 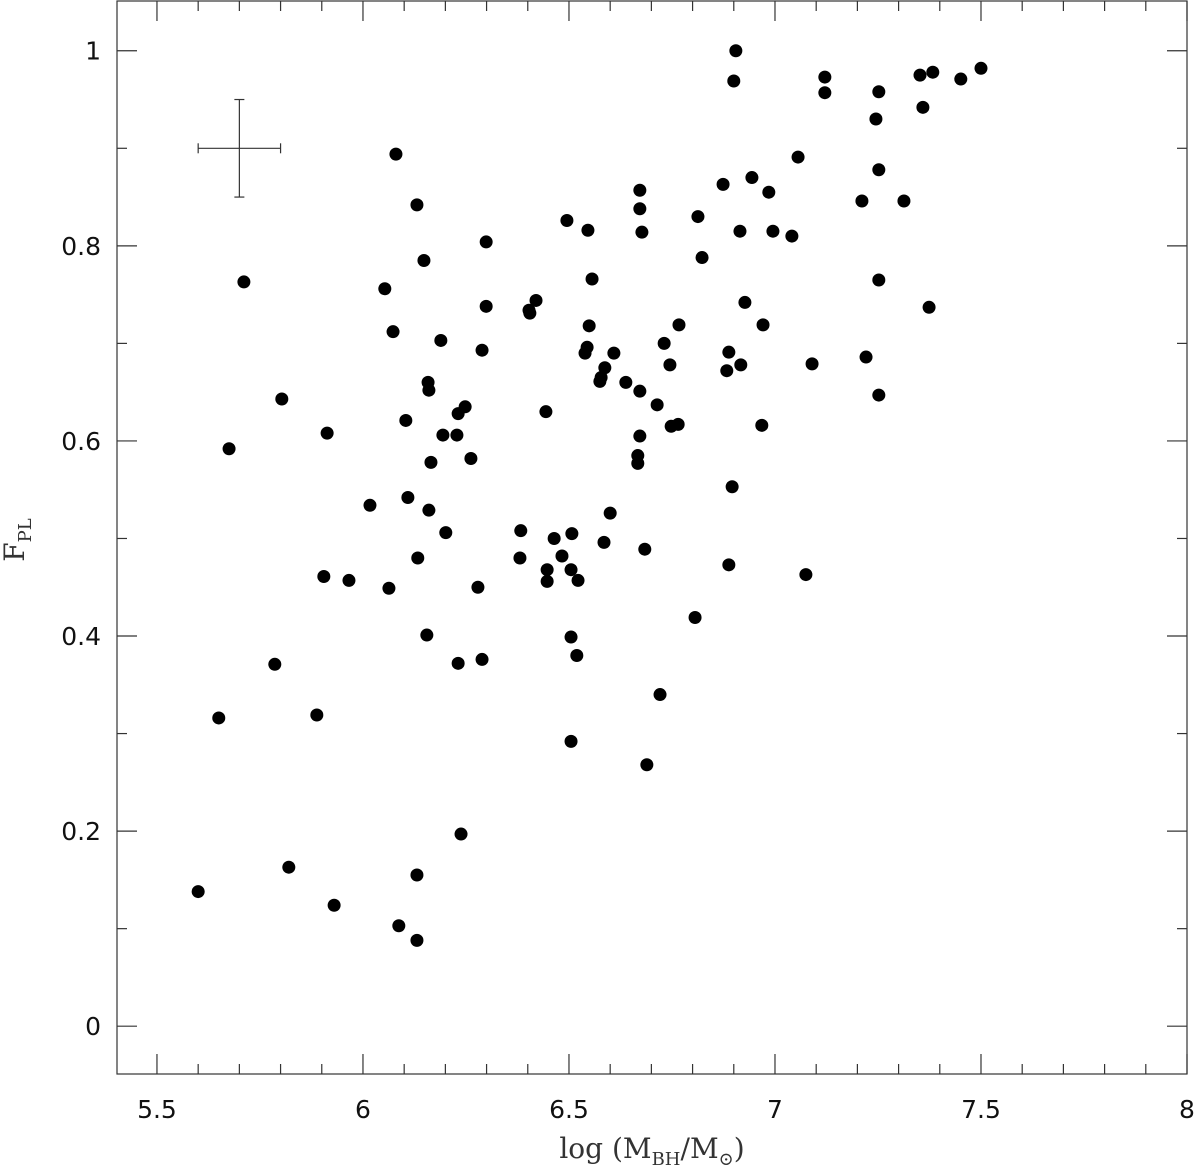 I want to click on y-tick-label: 0.2, so click(x=81, y=831).